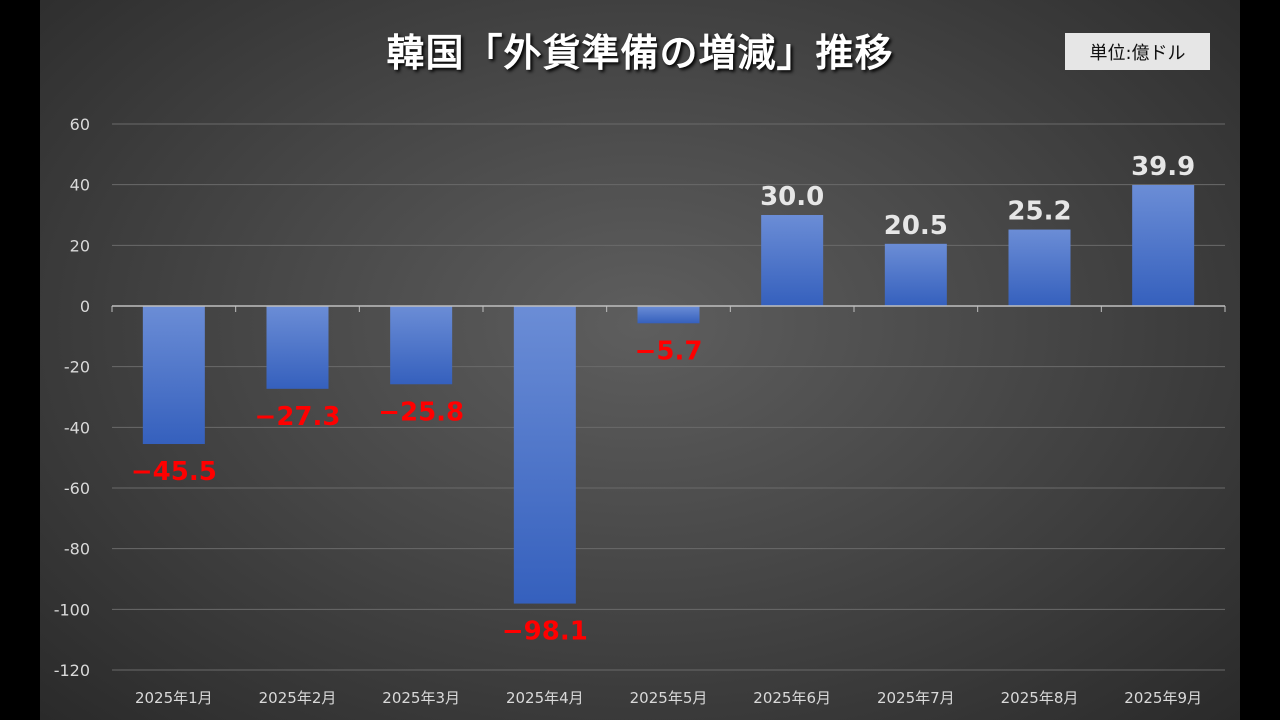  I want to click on y-tick-label: 0, so click(85, 306).